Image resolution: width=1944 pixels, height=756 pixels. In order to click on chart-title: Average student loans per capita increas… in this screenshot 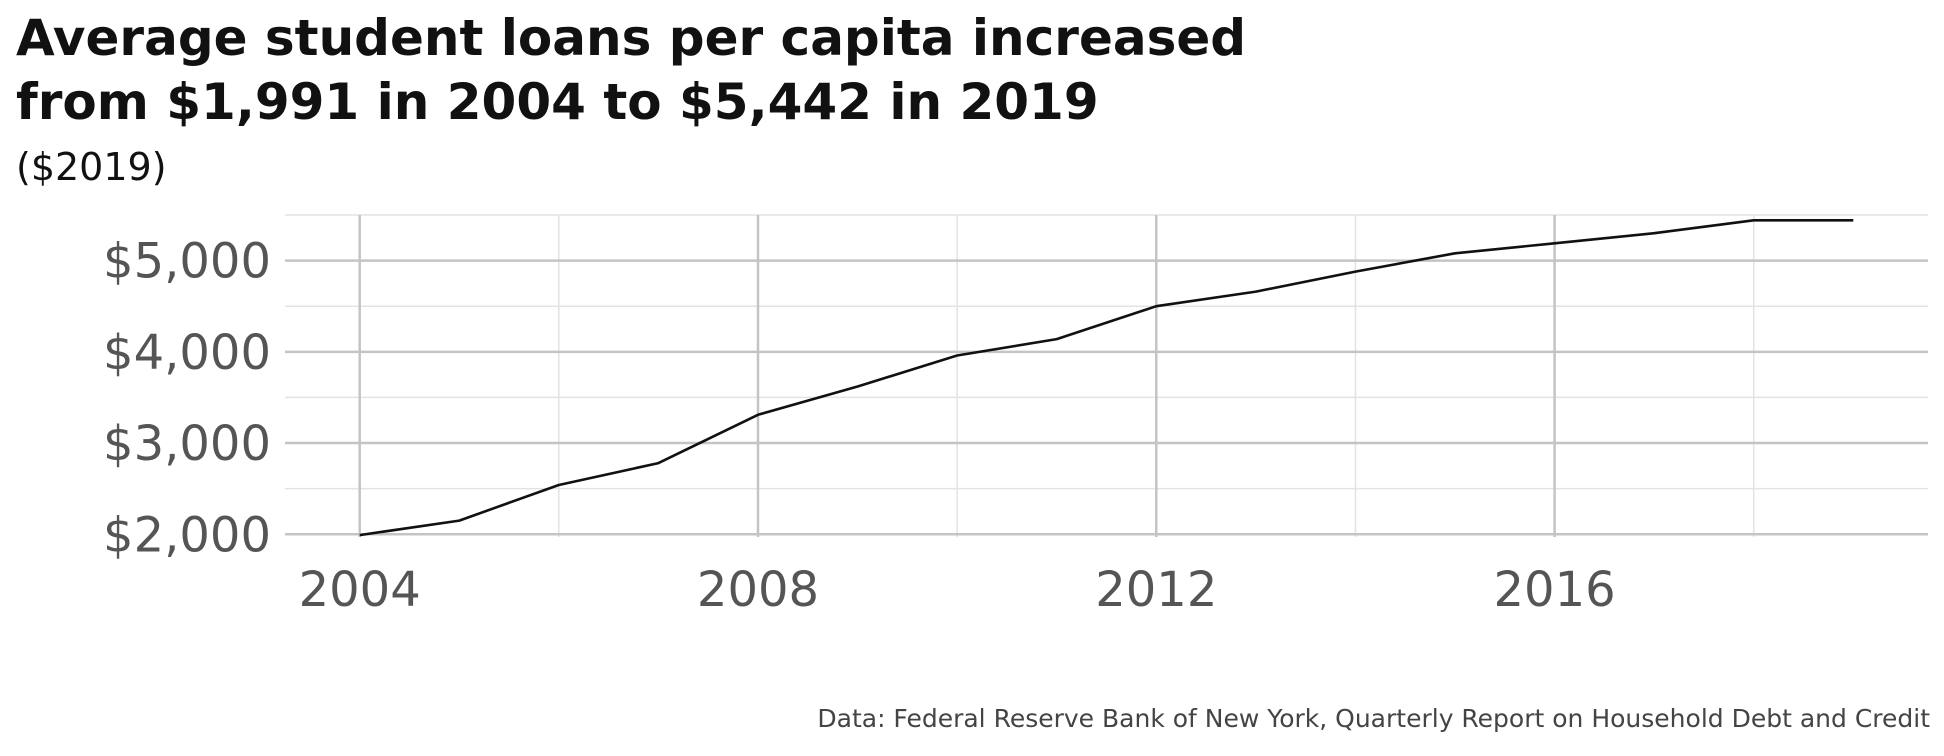, I will do `click(631, 70)`.